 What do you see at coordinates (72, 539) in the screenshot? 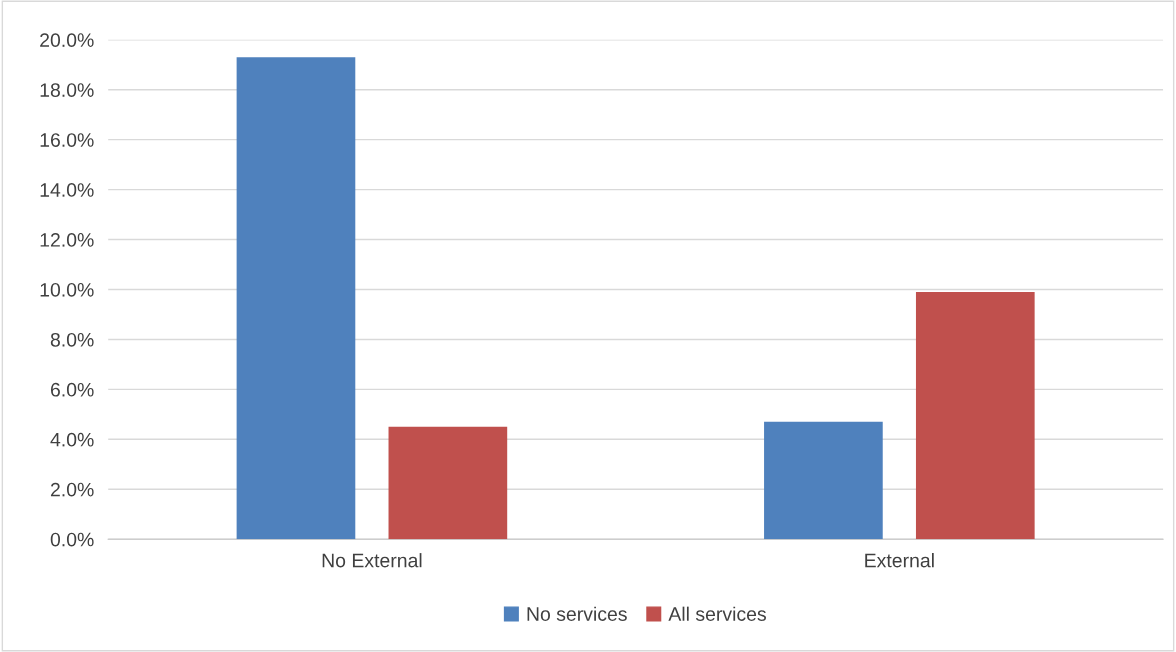
I see `y-tick-label: 0.0%` at bounding box center [72, 539].